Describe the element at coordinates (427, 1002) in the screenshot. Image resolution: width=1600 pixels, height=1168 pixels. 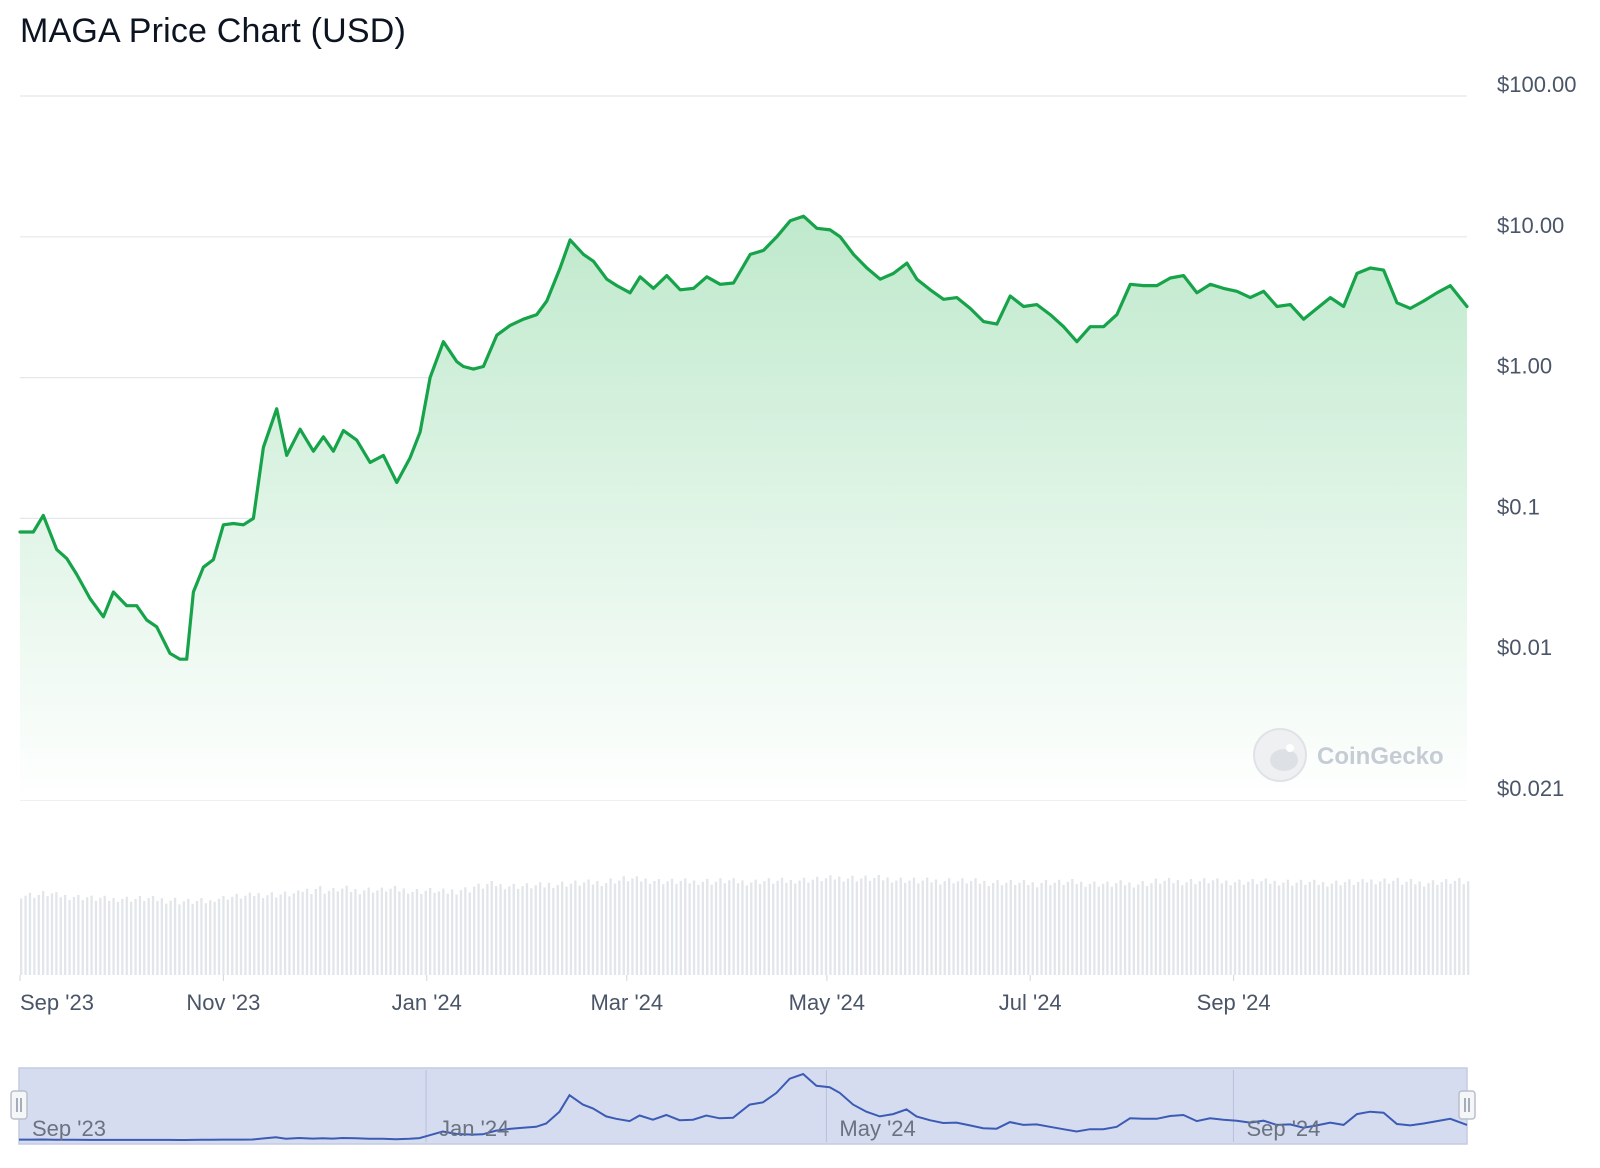
I see `x-tick-label: Jan '24` at that location.